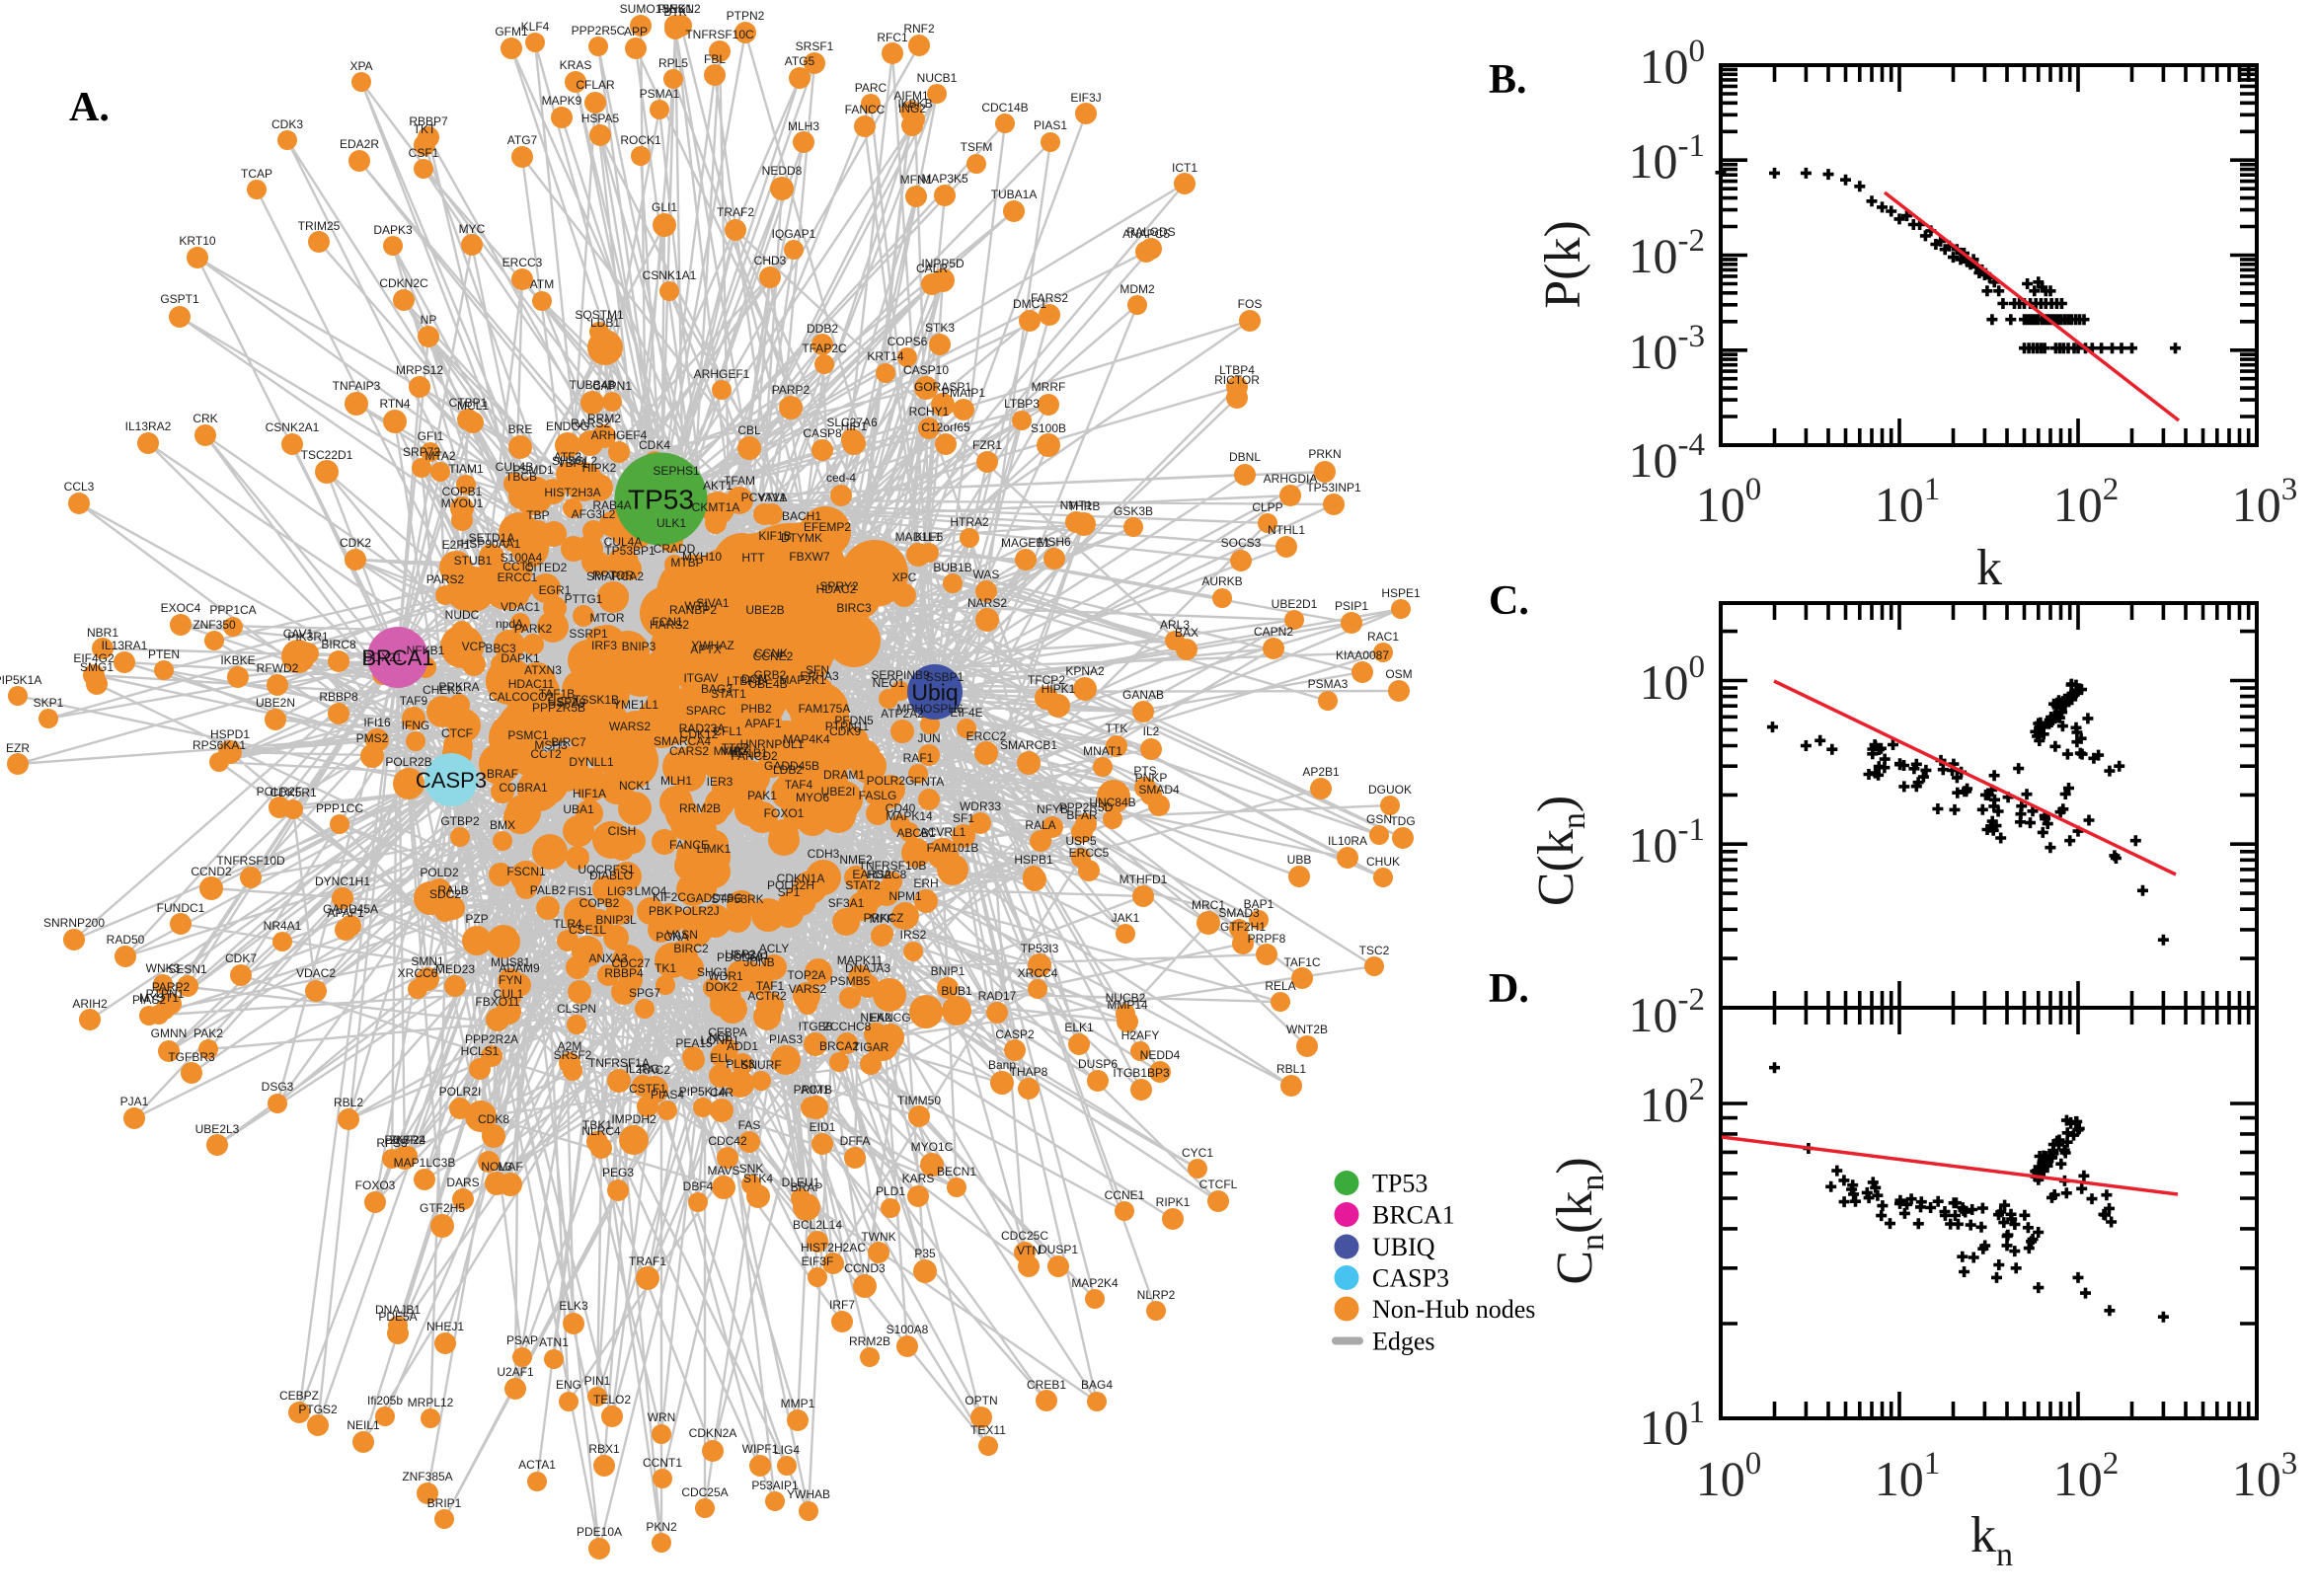 This screenshot has height=1596, width=2316. What do you see at coordinates (810, 557) in the screenshot?
I see `svg-text: FBXW7` at bounding box center [810, 557].